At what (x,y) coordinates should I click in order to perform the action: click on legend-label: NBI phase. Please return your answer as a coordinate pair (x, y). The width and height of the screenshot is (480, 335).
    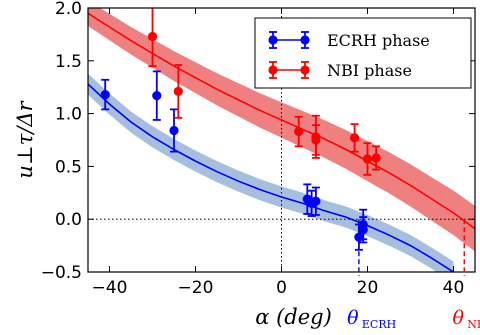
    Looking at the image, I should click on (369, 70).